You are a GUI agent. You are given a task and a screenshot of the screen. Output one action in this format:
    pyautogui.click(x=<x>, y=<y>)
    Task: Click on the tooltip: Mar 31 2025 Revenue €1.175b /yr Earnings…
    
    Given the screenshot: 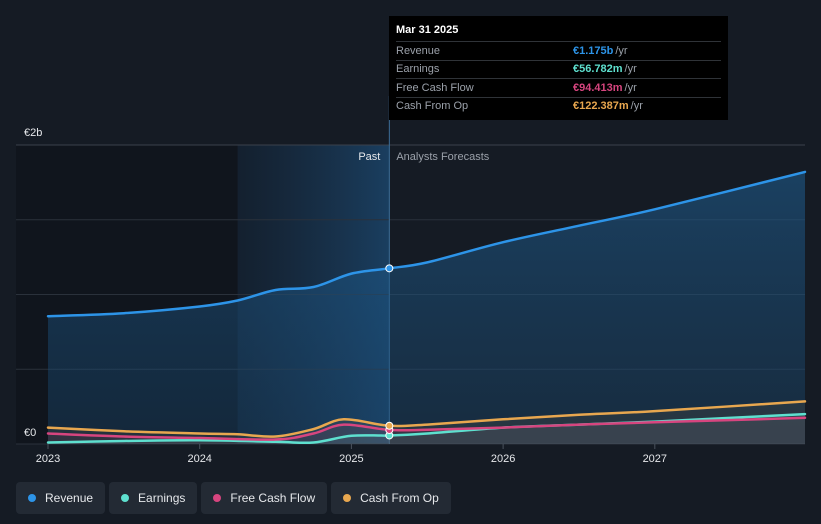 What is the action you would take?
    pyautogui.click(x=558, y=68)
    